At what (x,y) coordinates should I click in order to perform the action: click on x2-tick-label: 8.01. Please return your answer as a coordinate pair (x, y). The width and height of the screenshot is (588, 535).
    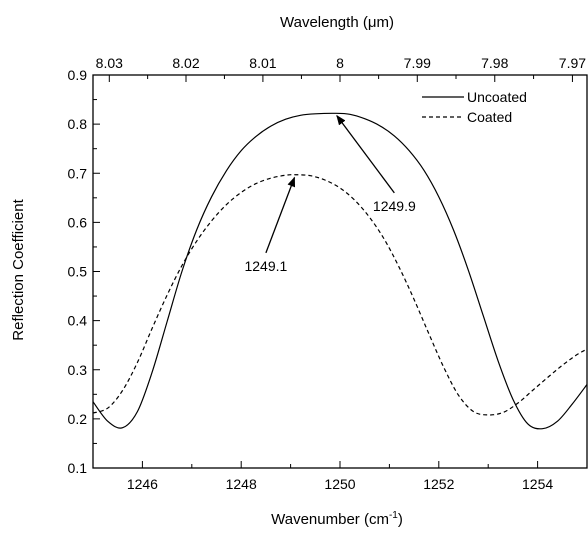
    Looking at the image, I should click on (262, 63).